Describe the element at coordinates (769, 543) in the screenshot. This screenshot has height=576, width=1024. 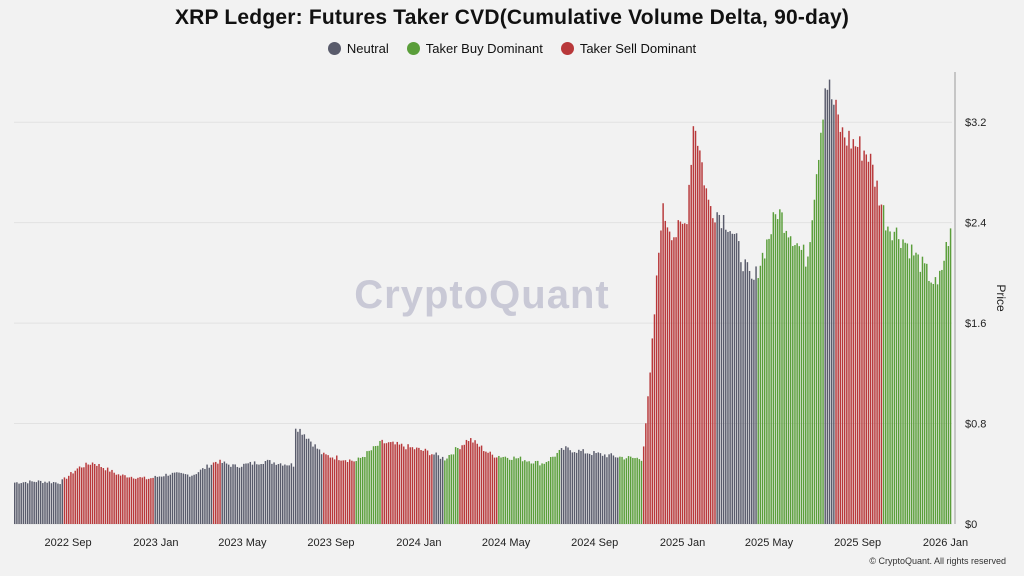
I see `x-tick-label: 2025 May` at that location.